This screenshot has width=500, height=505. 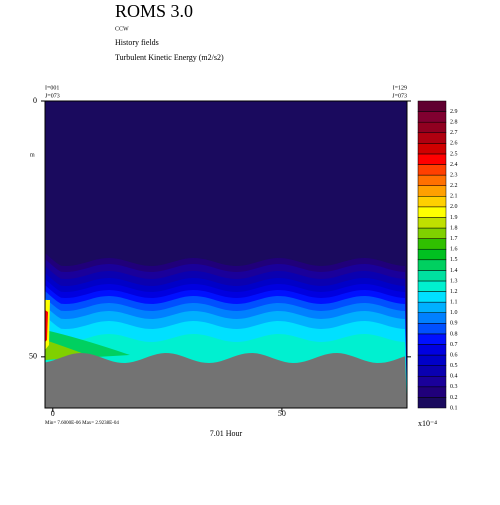 What do you see at coordinates (454, 239) in the screenshot?
I see `colorbar-tick-label: 1.7` at bounding box center [454, 239].